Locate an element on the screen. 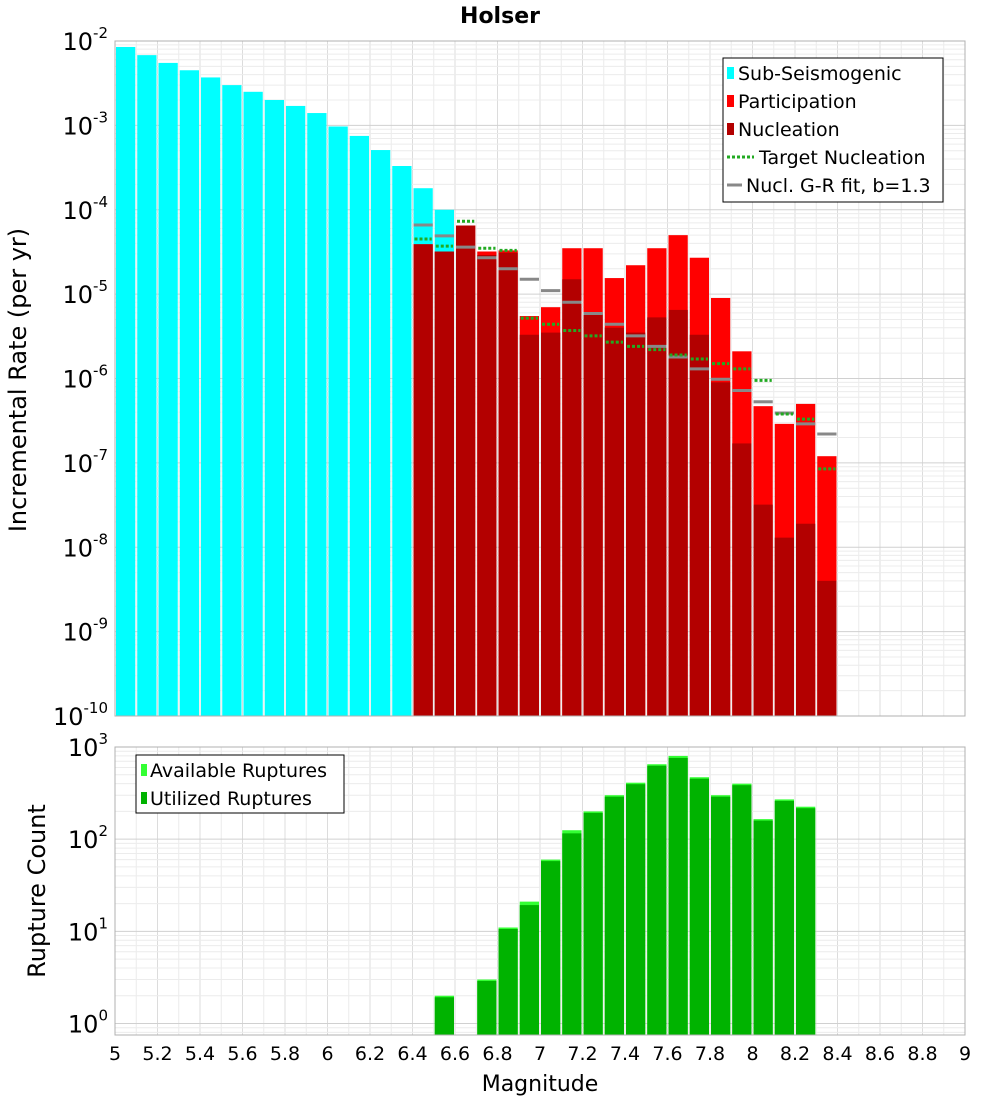 The width and height of the screenshot is (1000, 1100). top-y-axis-label: Incremental Rate (per yr) is located at coordinates (18, 380).